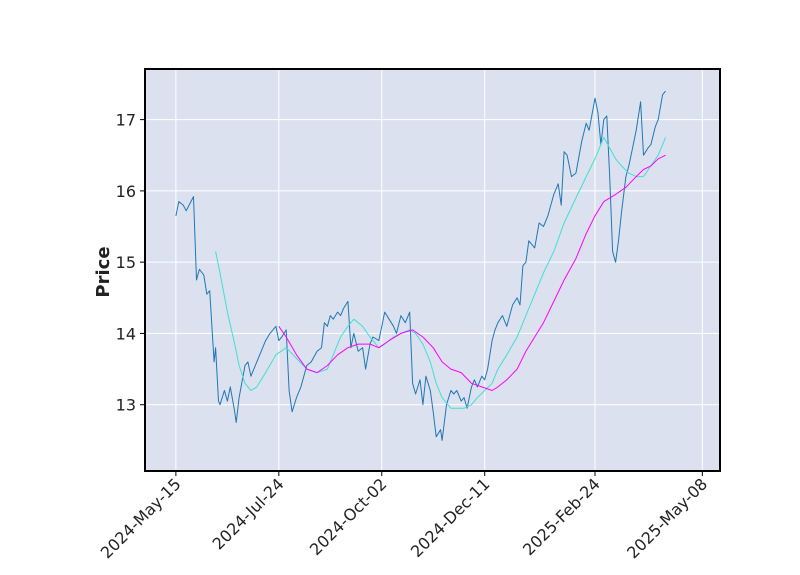 The height and width of the screenshot is (575, 800). What do you see at coordinates (103, 271) in the screenshot?
I see `y-axis-title: Price` at bounding box center [103, 271].